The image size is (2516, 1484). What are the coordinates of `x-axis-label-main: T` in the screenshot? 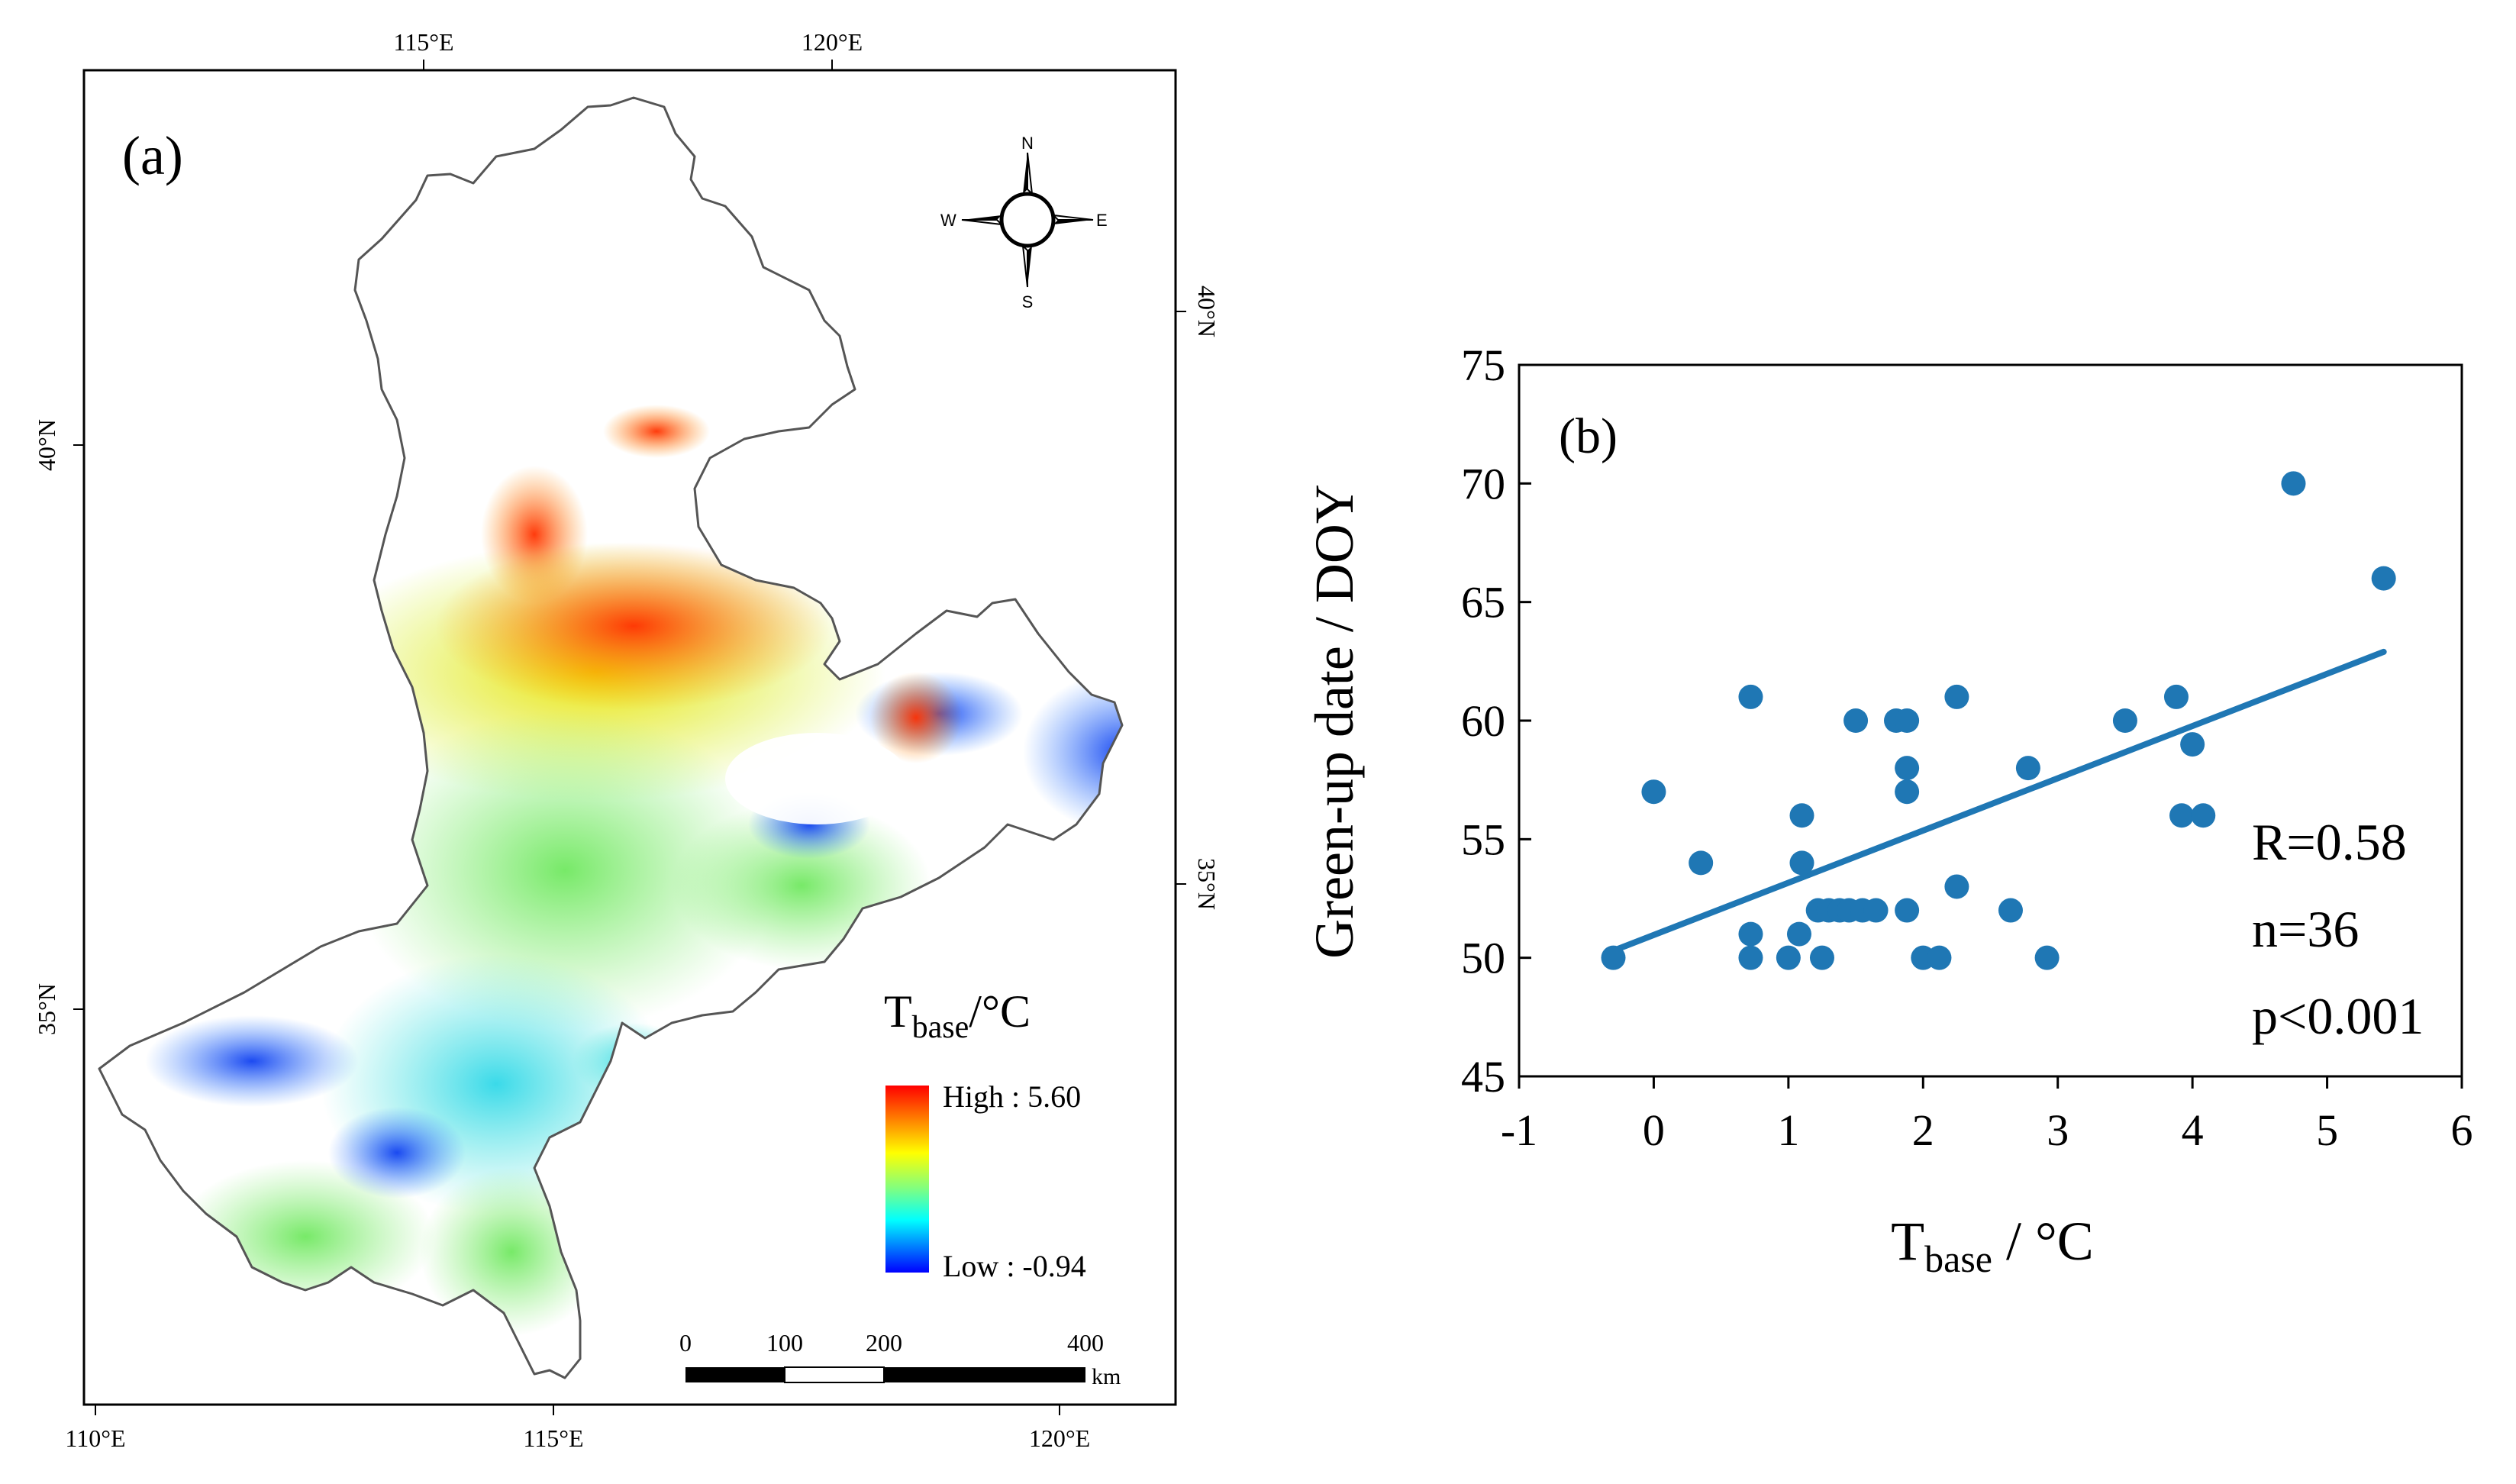 It's located at (1908, 1241).